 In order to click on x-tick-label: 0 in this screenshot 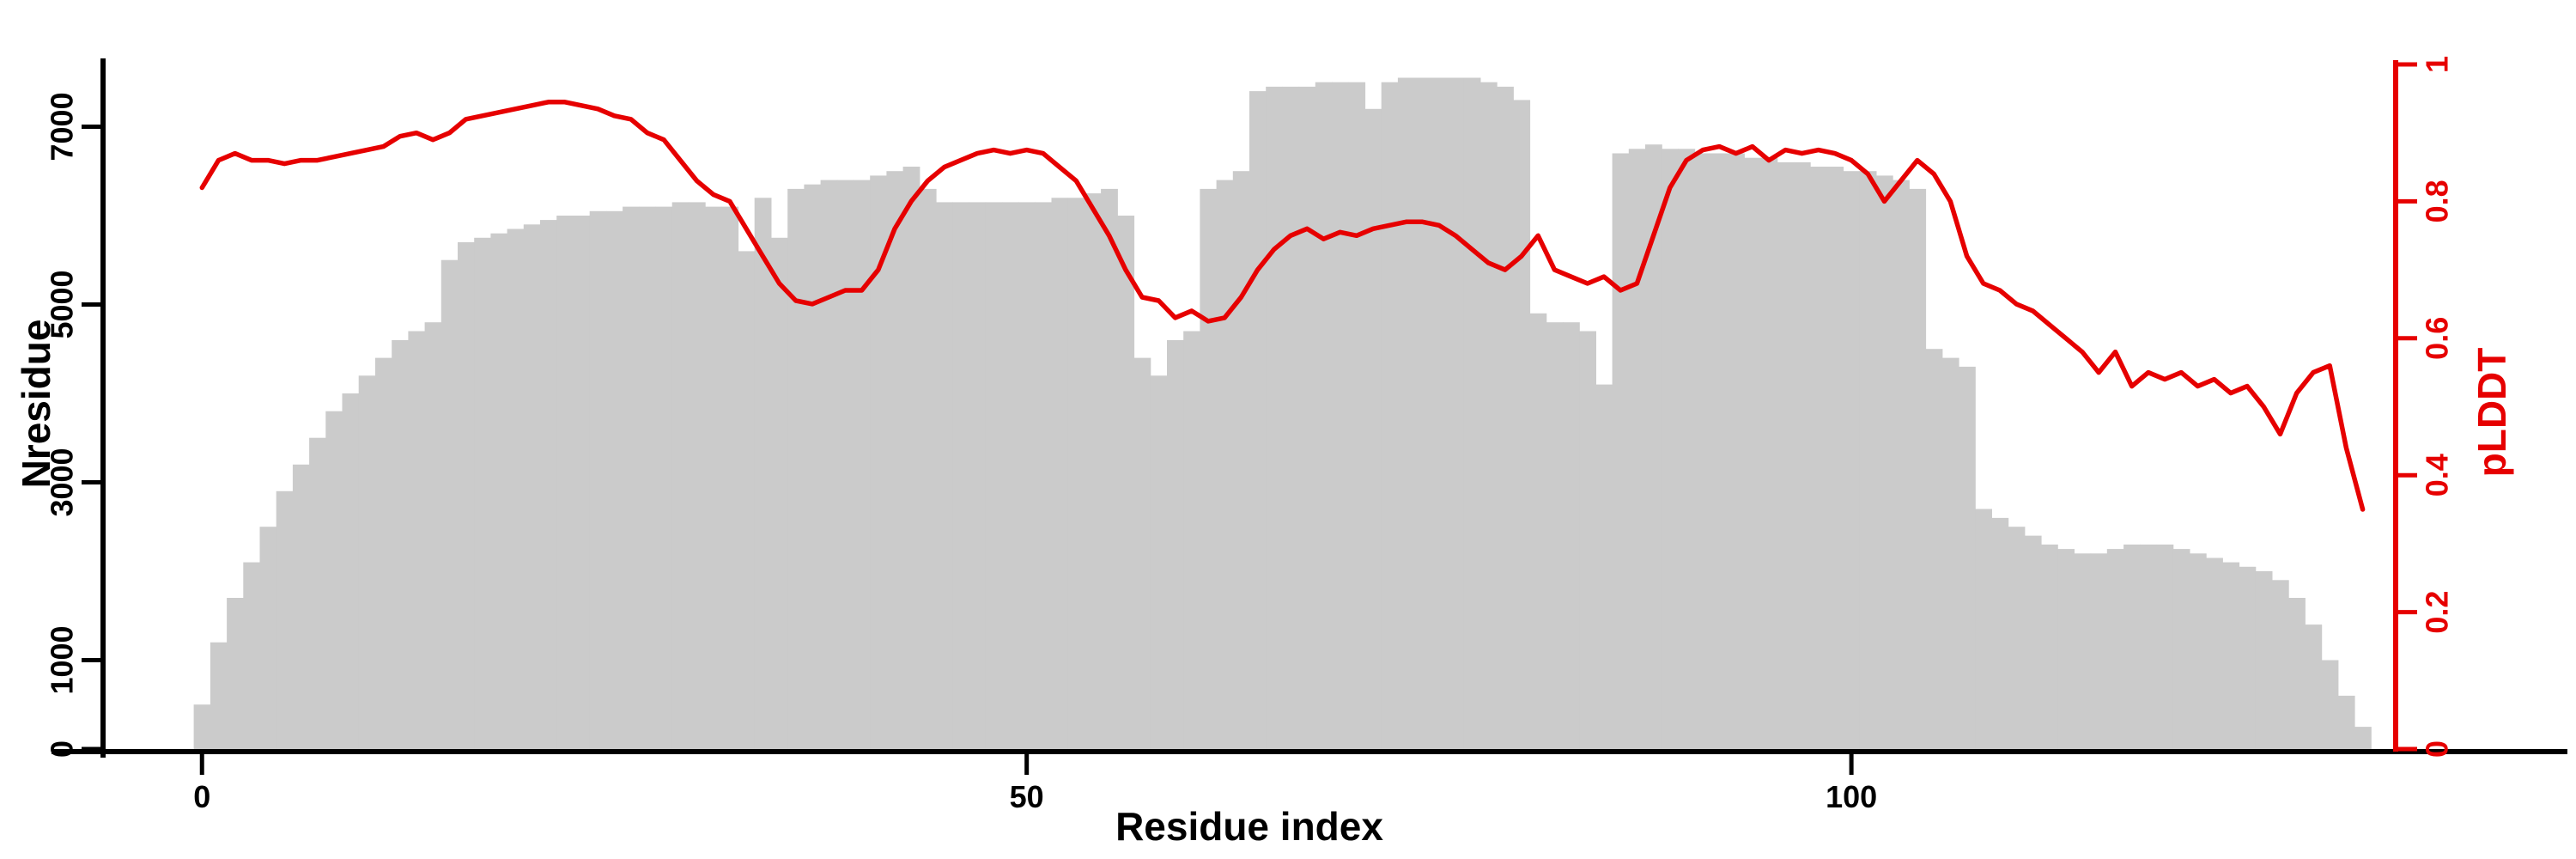, I will do `click(202, 796)`.